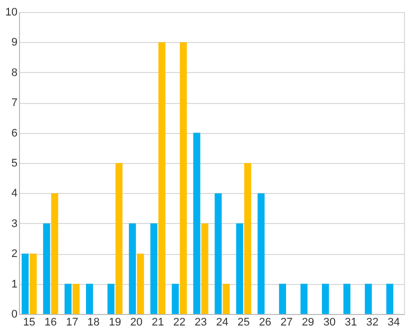 This screenshot has height=333, width=408. What do you see at coordinates (372, 322) in the screenshot?
I see `x-tick-label: 32` at bounding box center [372, 322].